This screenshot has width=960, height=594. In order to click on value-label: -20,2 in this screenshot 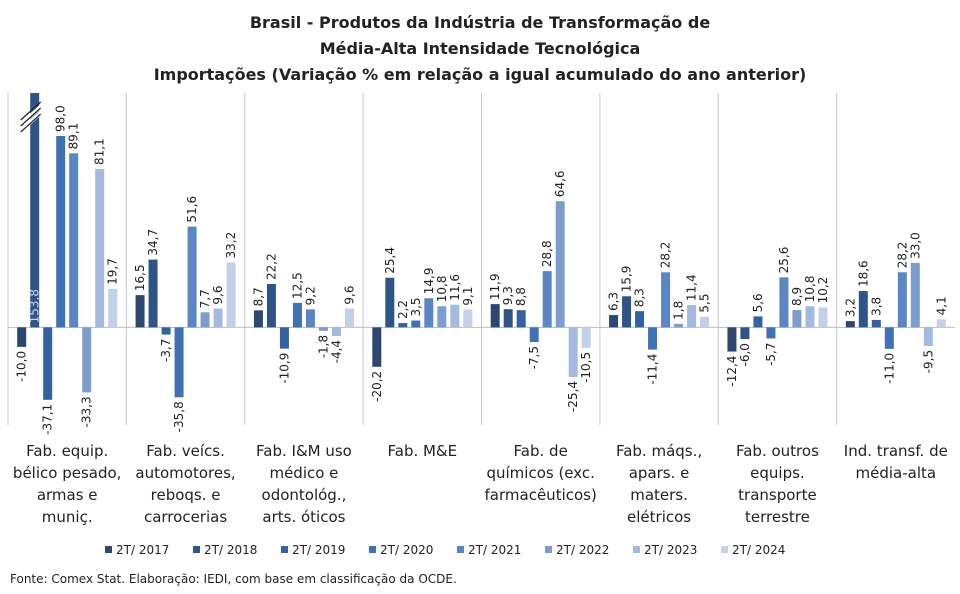, I will do `click(377, 386)`.